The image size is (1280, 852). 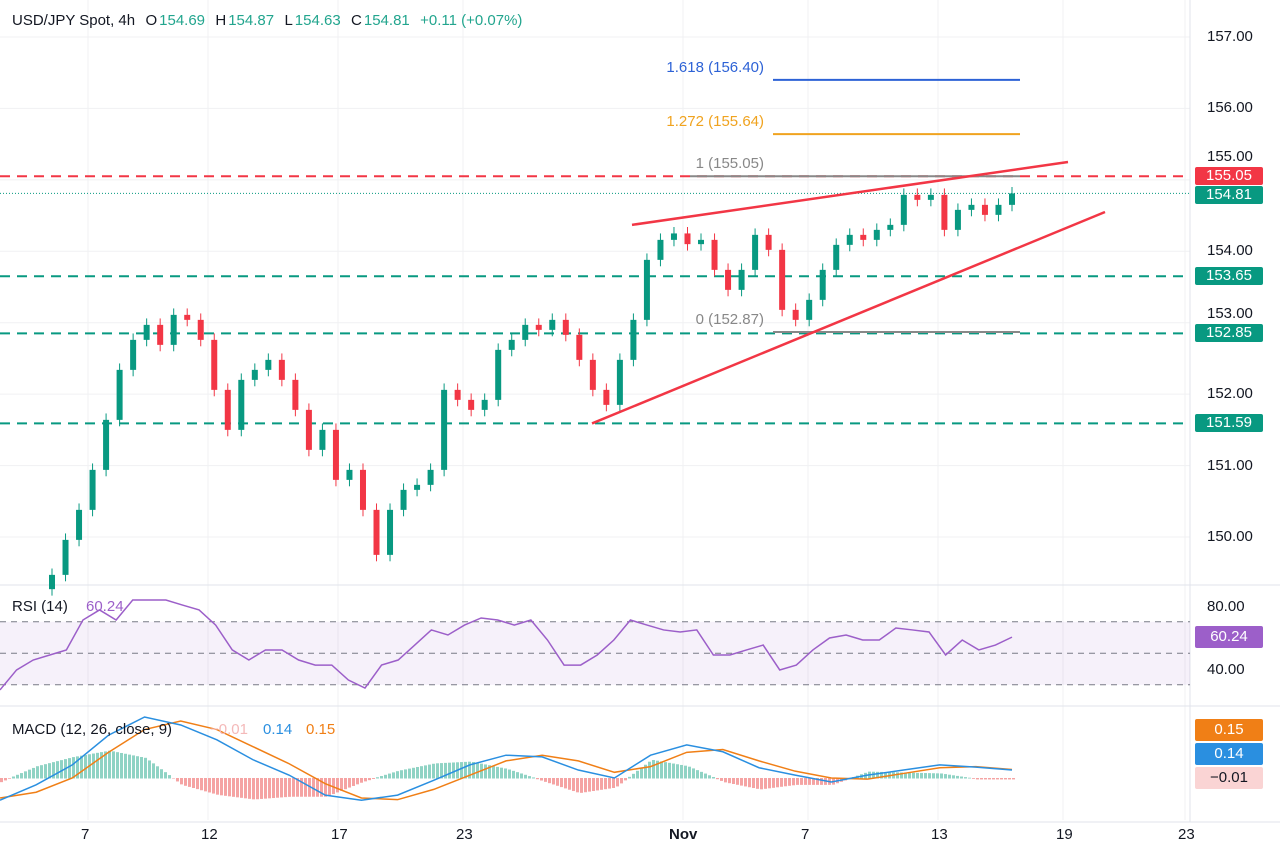 What do you see at coordinates (729, 319) in the screenshot?
I see `fib-level-label: 0 (152.87)` at bounding box center [729, 319].